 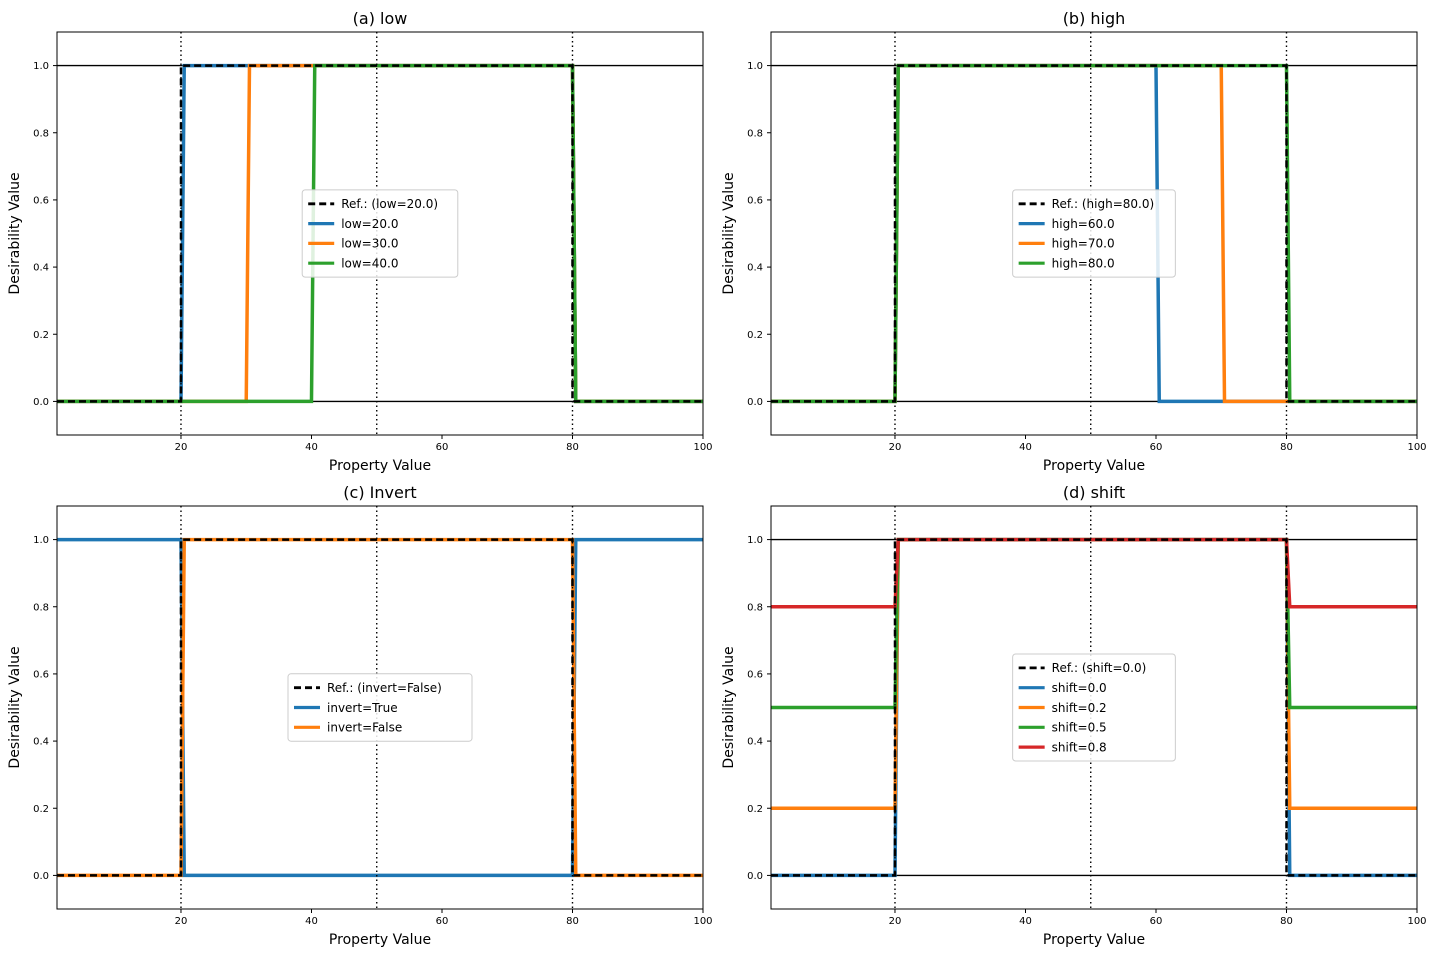 I want to click on panel-b-ylabel: Desirability Value, so click(x=729, y=233).